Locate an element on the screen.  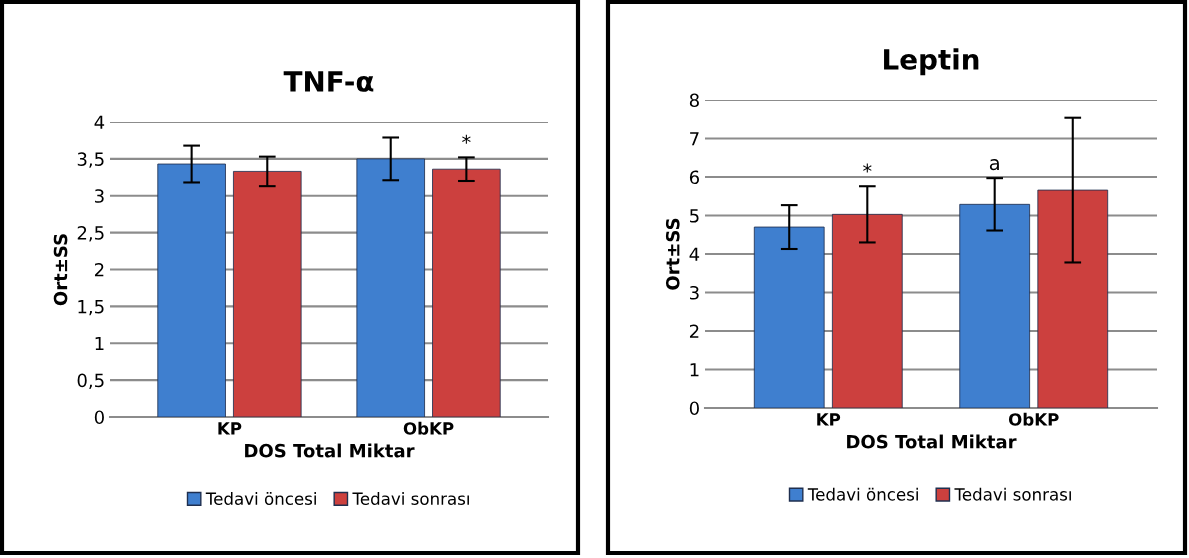
y-tick-label: 5 is located at coordinates (694, 216).